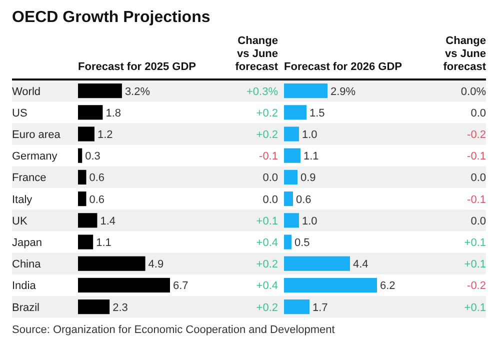 Image resolution: width=500 pixels, height=345 pixels. Describe the element at coordinates (173, 330) in the screenshot. I see `source-note: Source: Organization for Economic Cooperation and Development` at that location.